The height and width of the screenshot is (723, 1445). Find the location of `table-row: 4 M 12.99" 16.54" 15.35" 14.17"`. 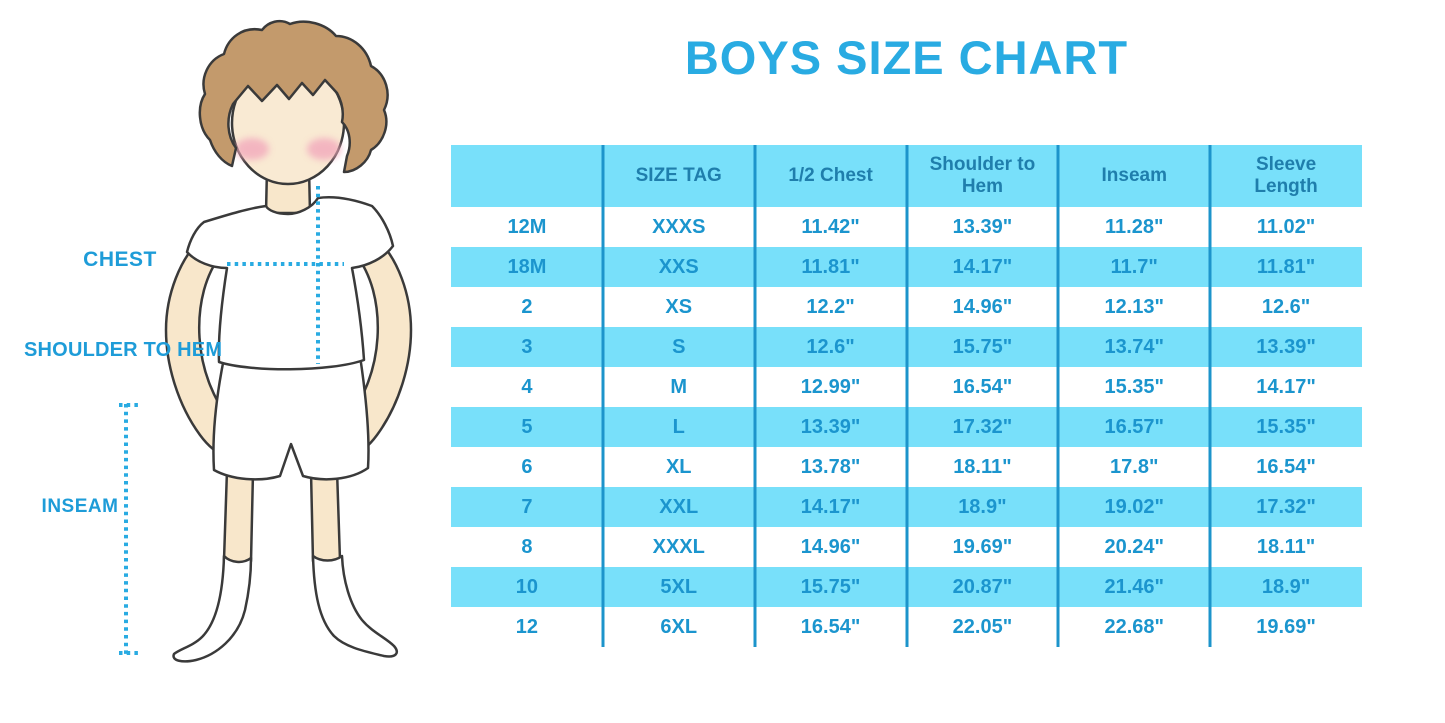

table-row: 4 M 12.99" 16.54" 15.35" 14.17" is located at coordinates (906, 387).